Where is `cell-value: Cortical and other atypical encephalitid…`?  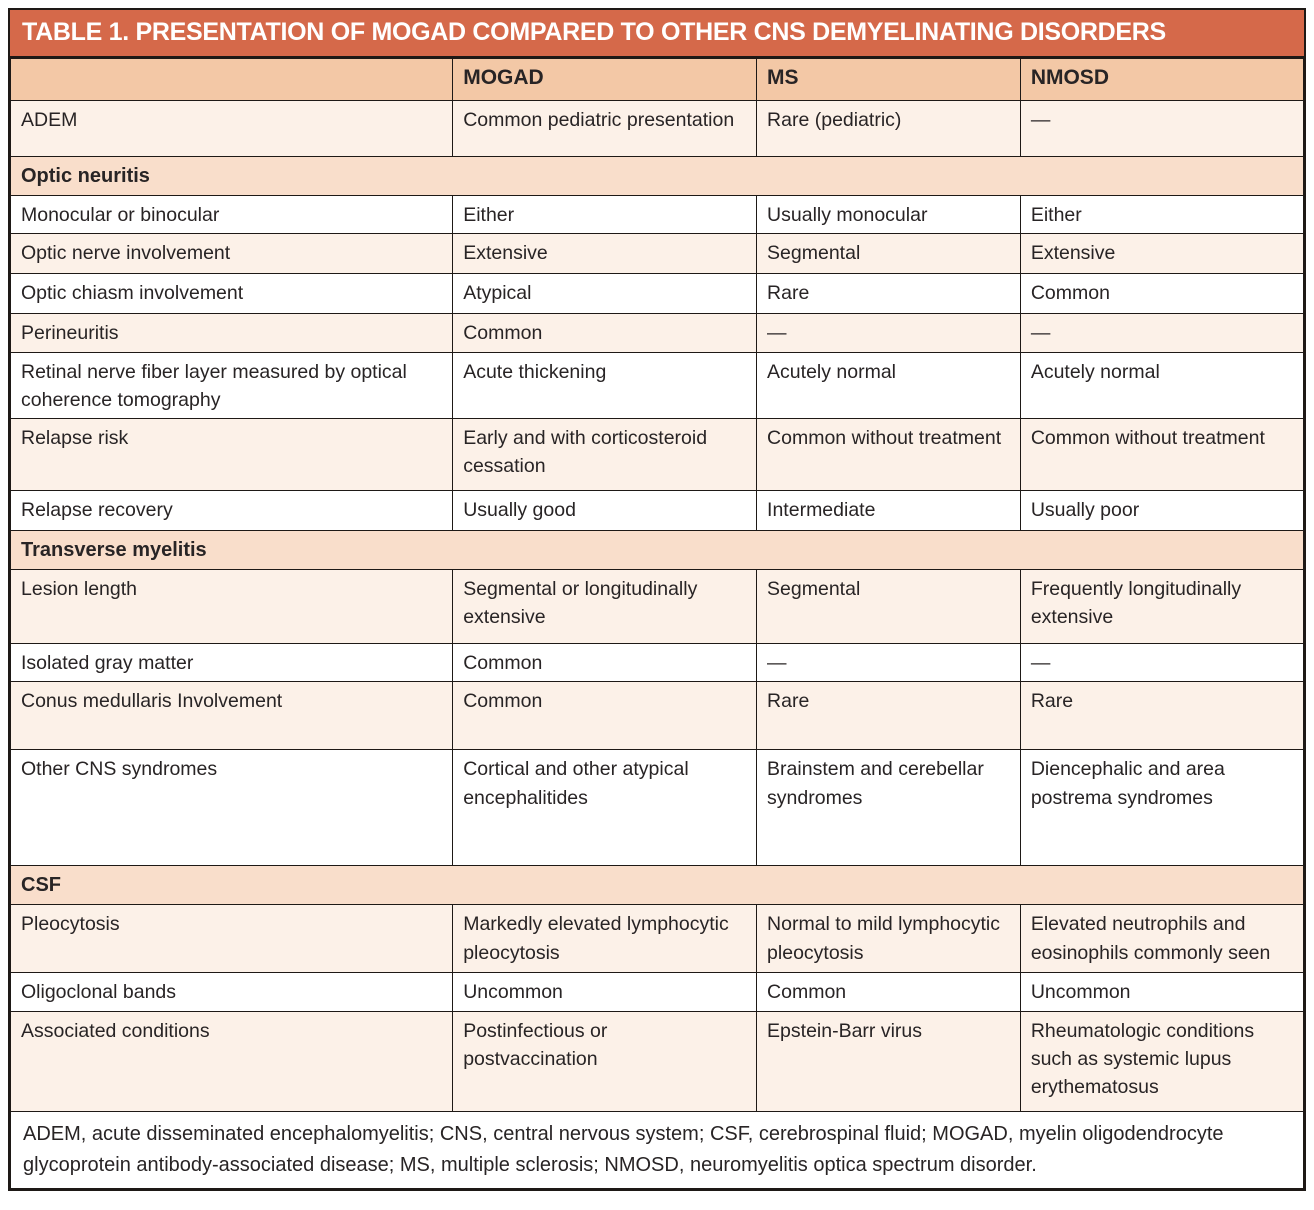 cell-value: Cortical and other atypical encephalitid… is located at coordinates (605, 808).